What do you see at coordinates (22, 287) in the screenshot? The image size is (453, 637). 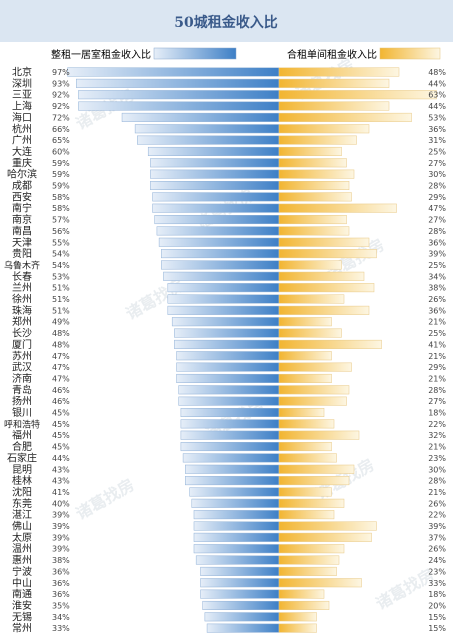 I see `city-label: 兰州` at bounding box center [22, 287].